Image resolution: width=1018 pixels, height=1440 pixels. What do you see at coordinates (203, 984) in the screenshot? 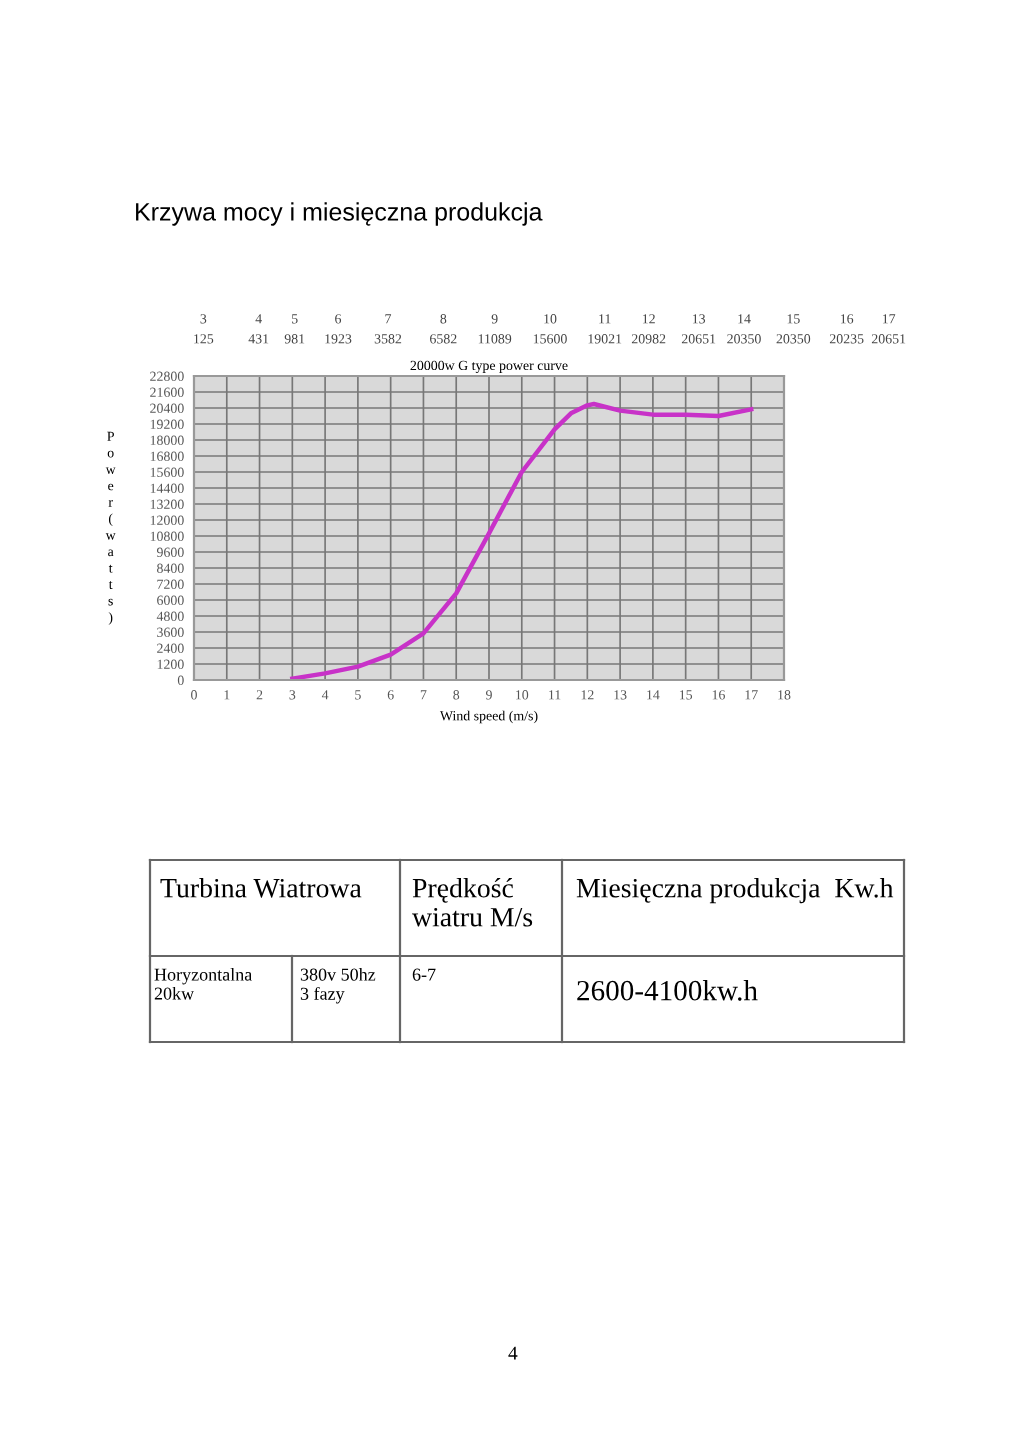
I see `text: Horyzontalna 20kw` at bounding box center [203, 984].